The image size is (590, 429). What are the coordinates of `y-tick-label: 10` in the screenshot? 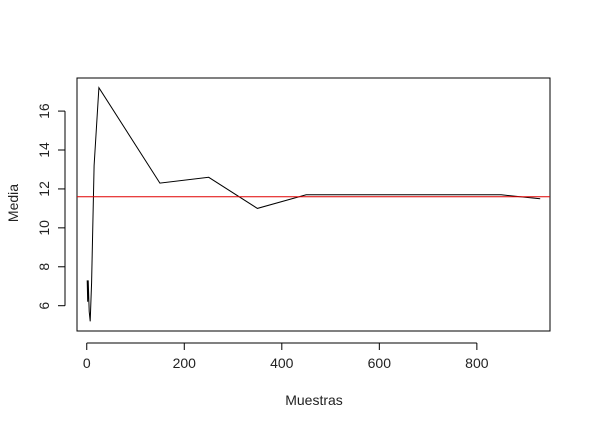 It's located at (44, 228).